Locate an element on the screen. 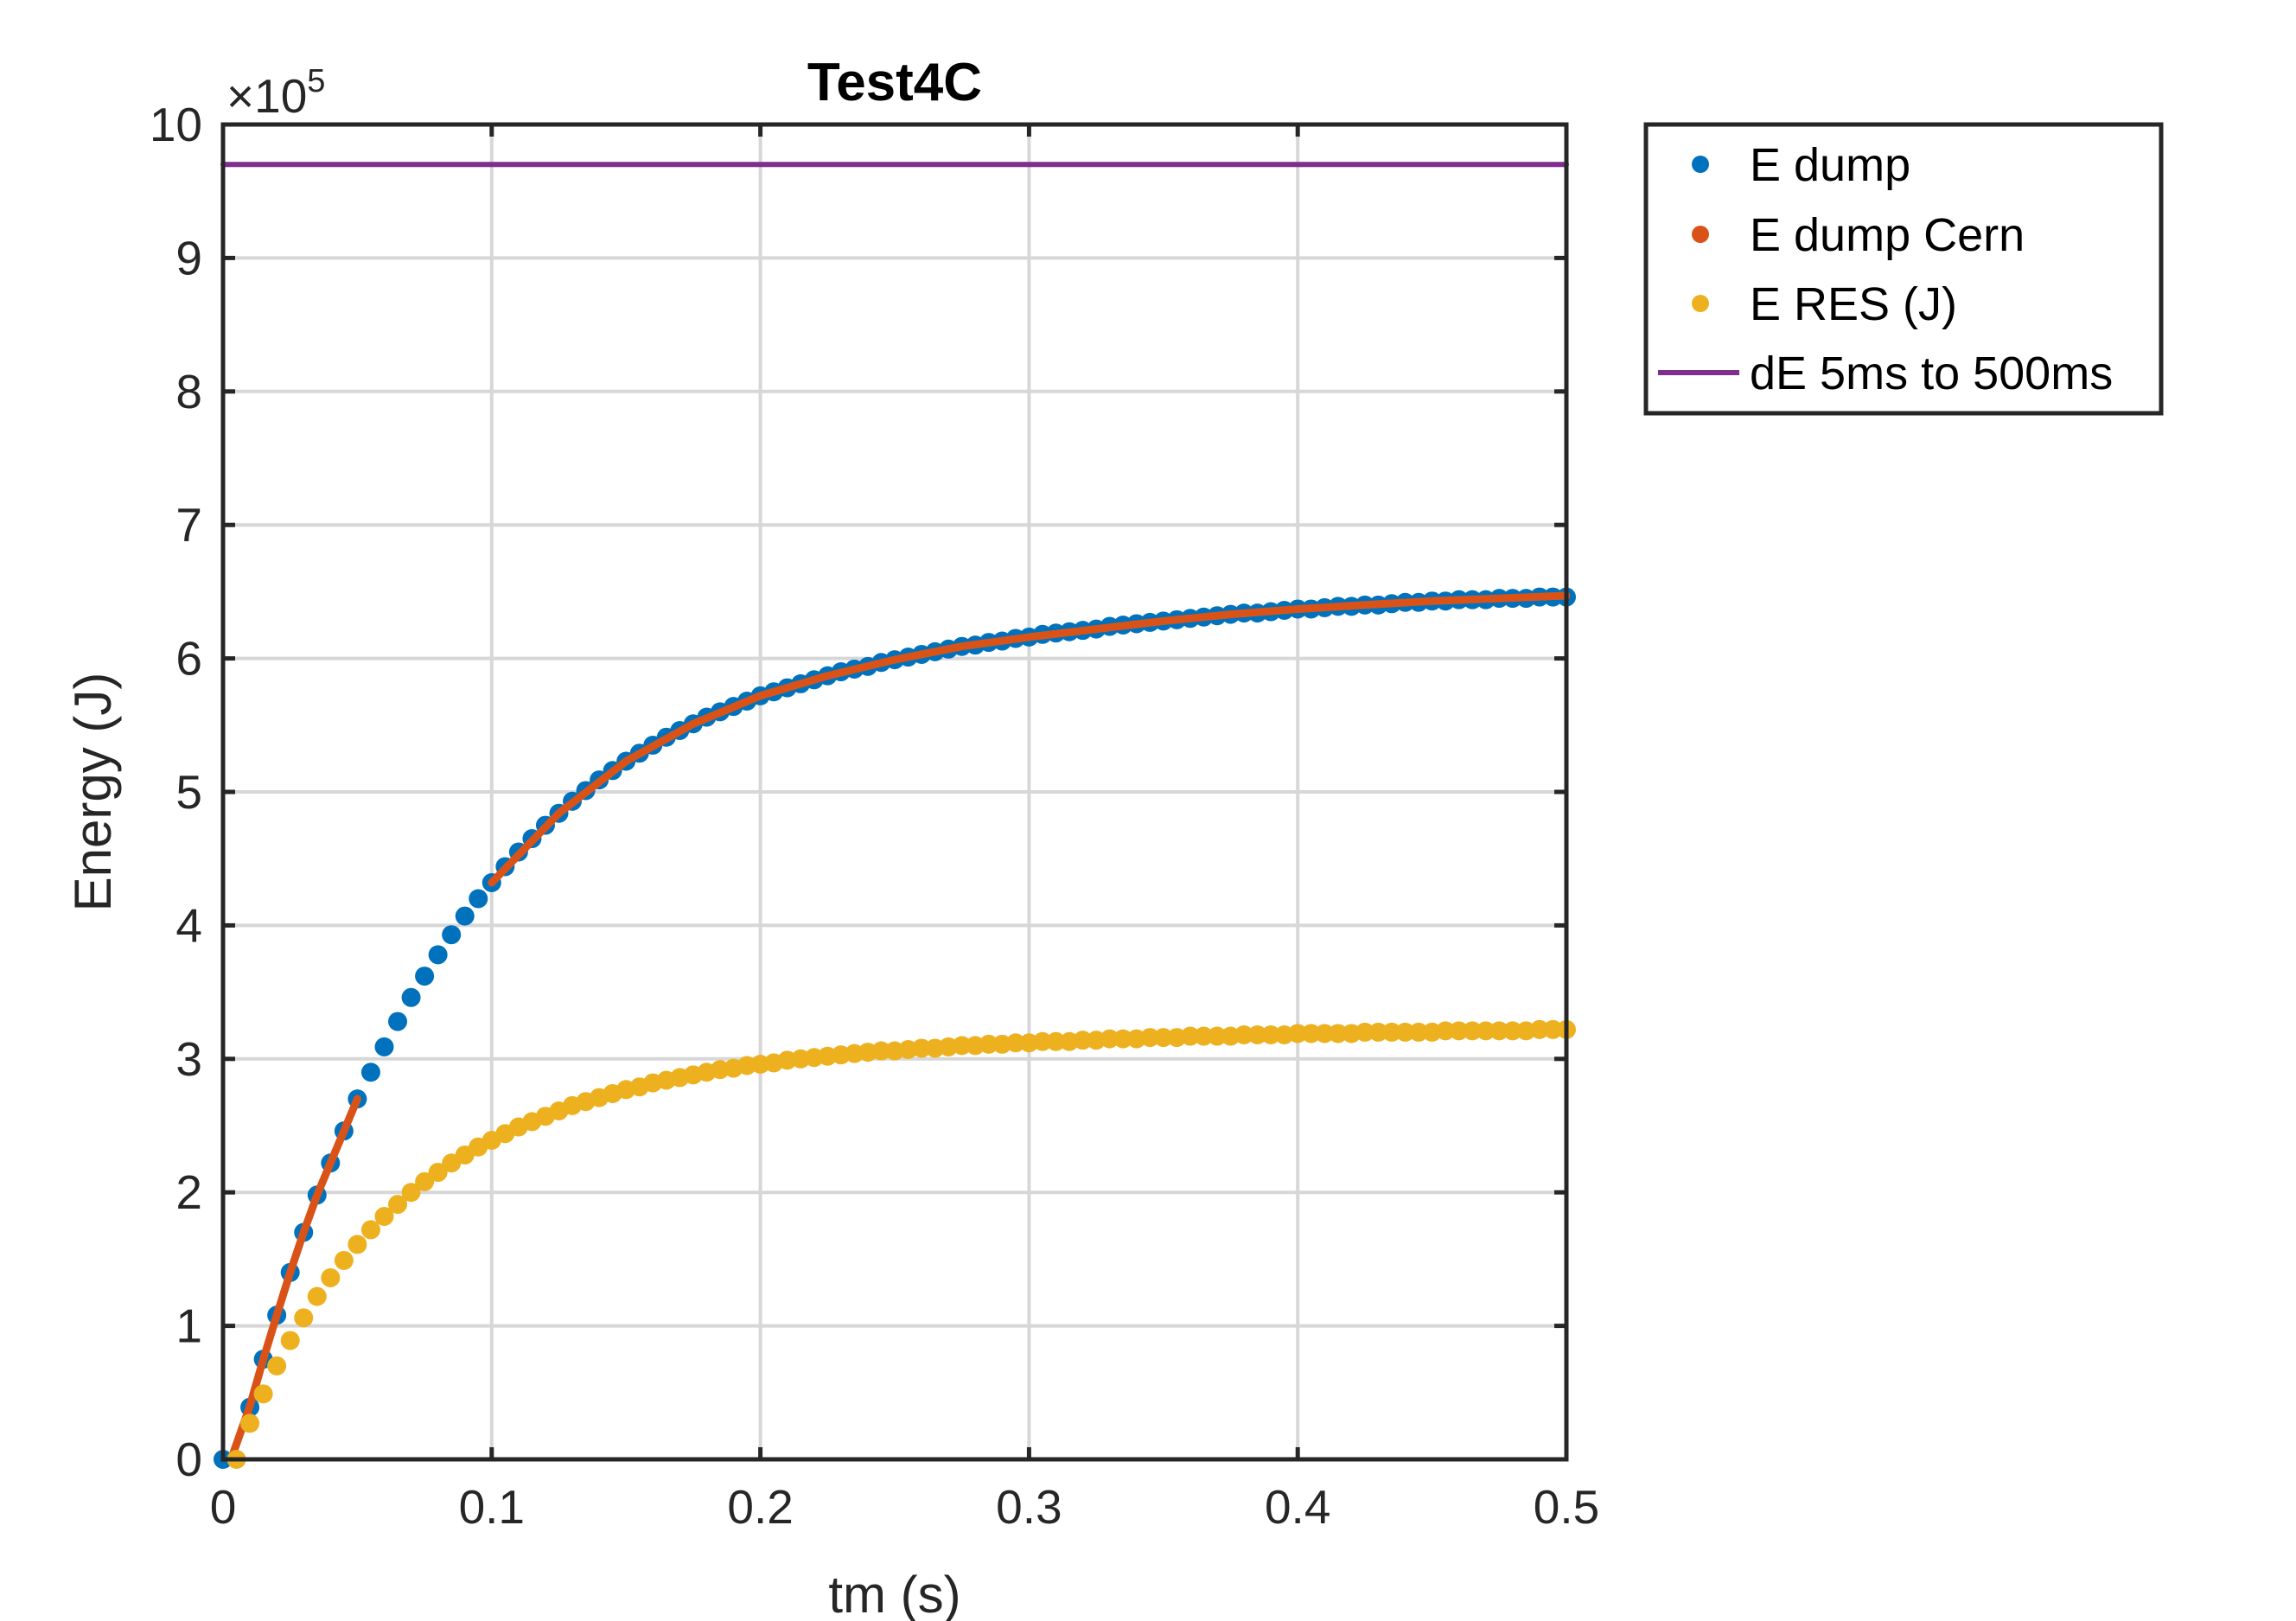  legend-item: E dump Cern is located at coordinates (1858, 235).